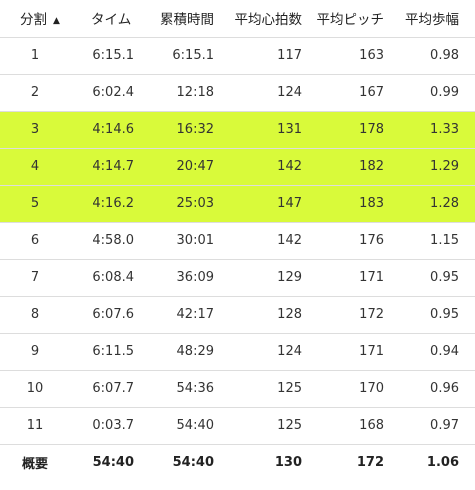  I want to click on table-row: 8 6:07.6 42:17 128 172 0.95, so click(237, 315).